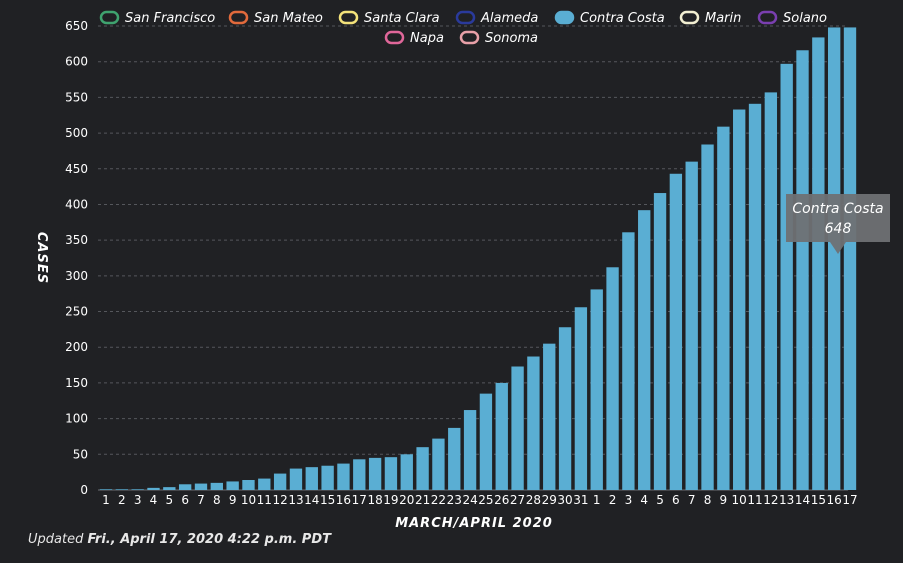 The image size is (903, 563). Describe the element at coordinates (549, 500) in the screenshot. I see `x-tick-label: 29` at that location.